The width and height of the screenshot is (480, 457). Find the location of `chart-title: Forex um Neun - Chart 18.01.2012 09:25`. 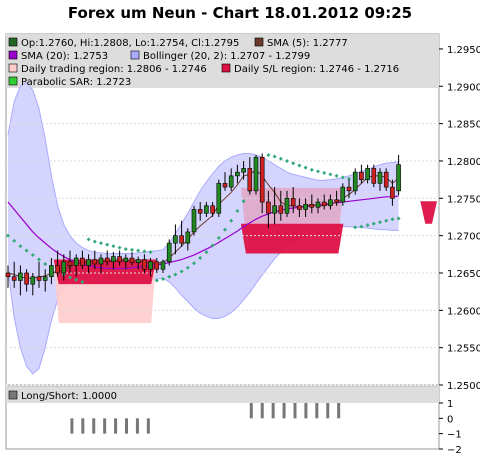

chart-title: Forex um Neun - Chart 18.01.2012 09:25 is located at coordinates (240, 13).